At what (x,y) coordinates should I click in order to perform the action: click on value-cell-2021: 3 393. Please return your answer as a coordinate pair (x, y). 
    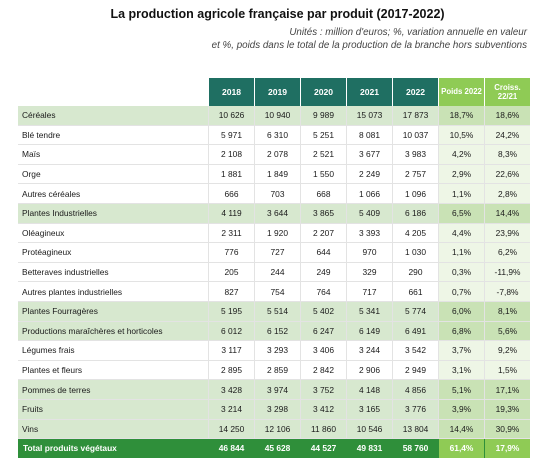
    Looking at the image, I should click on (369, 233).